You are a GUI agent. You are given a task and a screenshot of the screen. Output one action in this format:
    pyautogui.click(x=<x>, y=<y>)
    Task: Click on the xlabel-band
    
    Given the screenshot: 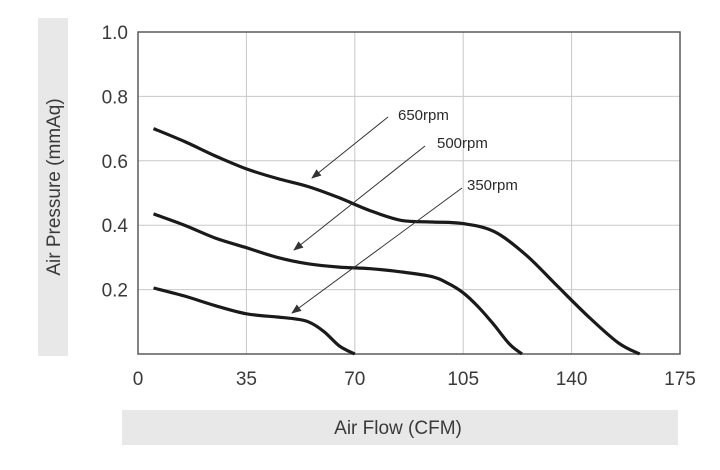 What is the action you would take?
    pyautogui.click(x=400, y=427)
    